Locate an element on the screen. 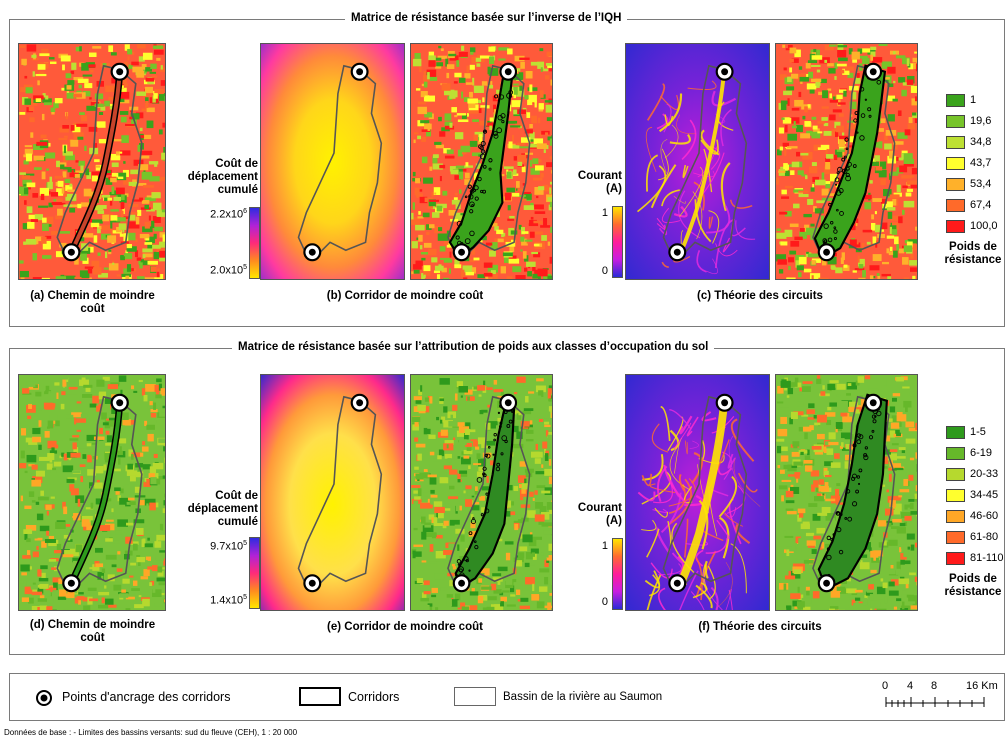  map-f-circuit-corridor is located at coordinates (846, 492).